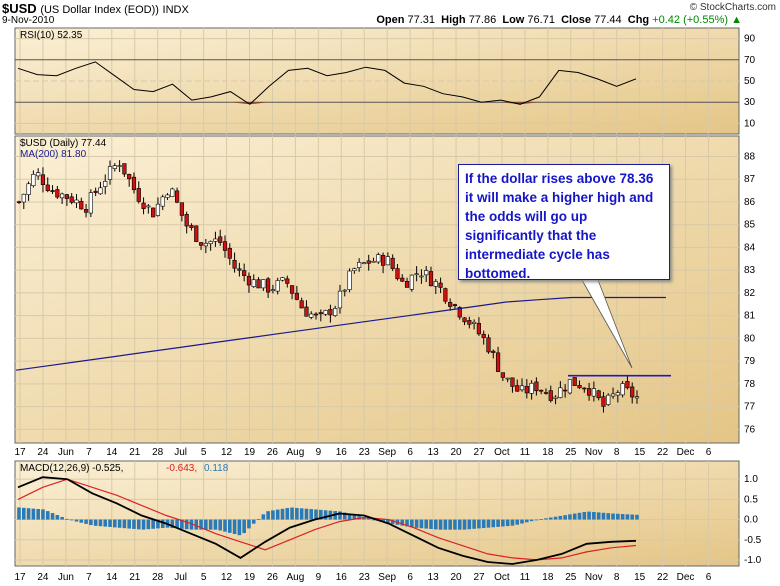 Image resolution: width=780 pixels, height=586 pixels. I want to click on x-tick-label: 7, so click(89, 577).